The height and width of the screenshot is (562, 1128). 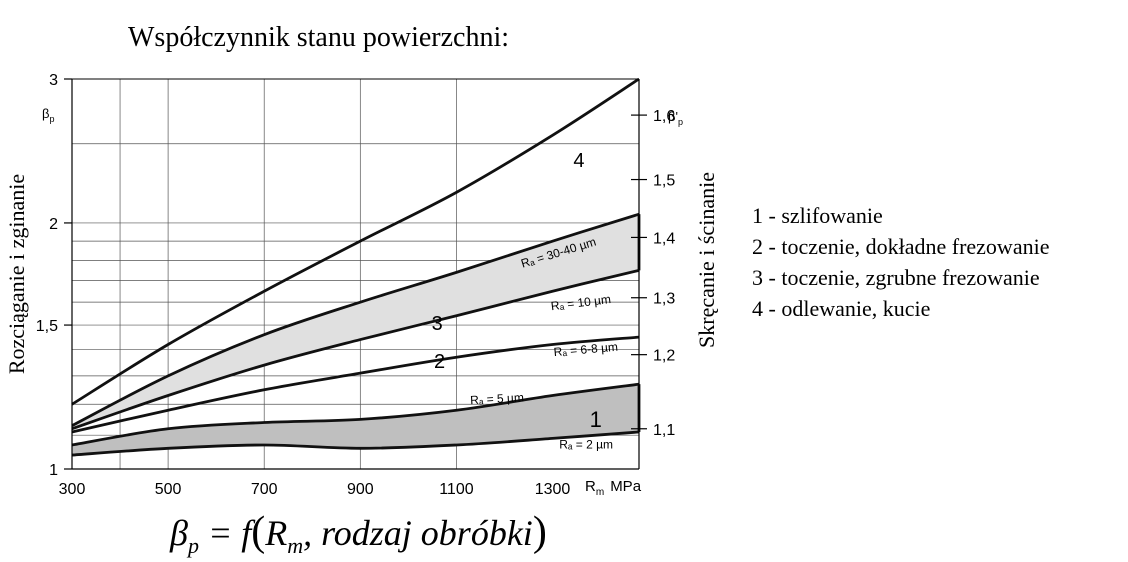 What do you see at coordinates (439, 362) in the screenshot?
I see `curve-label-2: 2` at bounding box center [439, 362].